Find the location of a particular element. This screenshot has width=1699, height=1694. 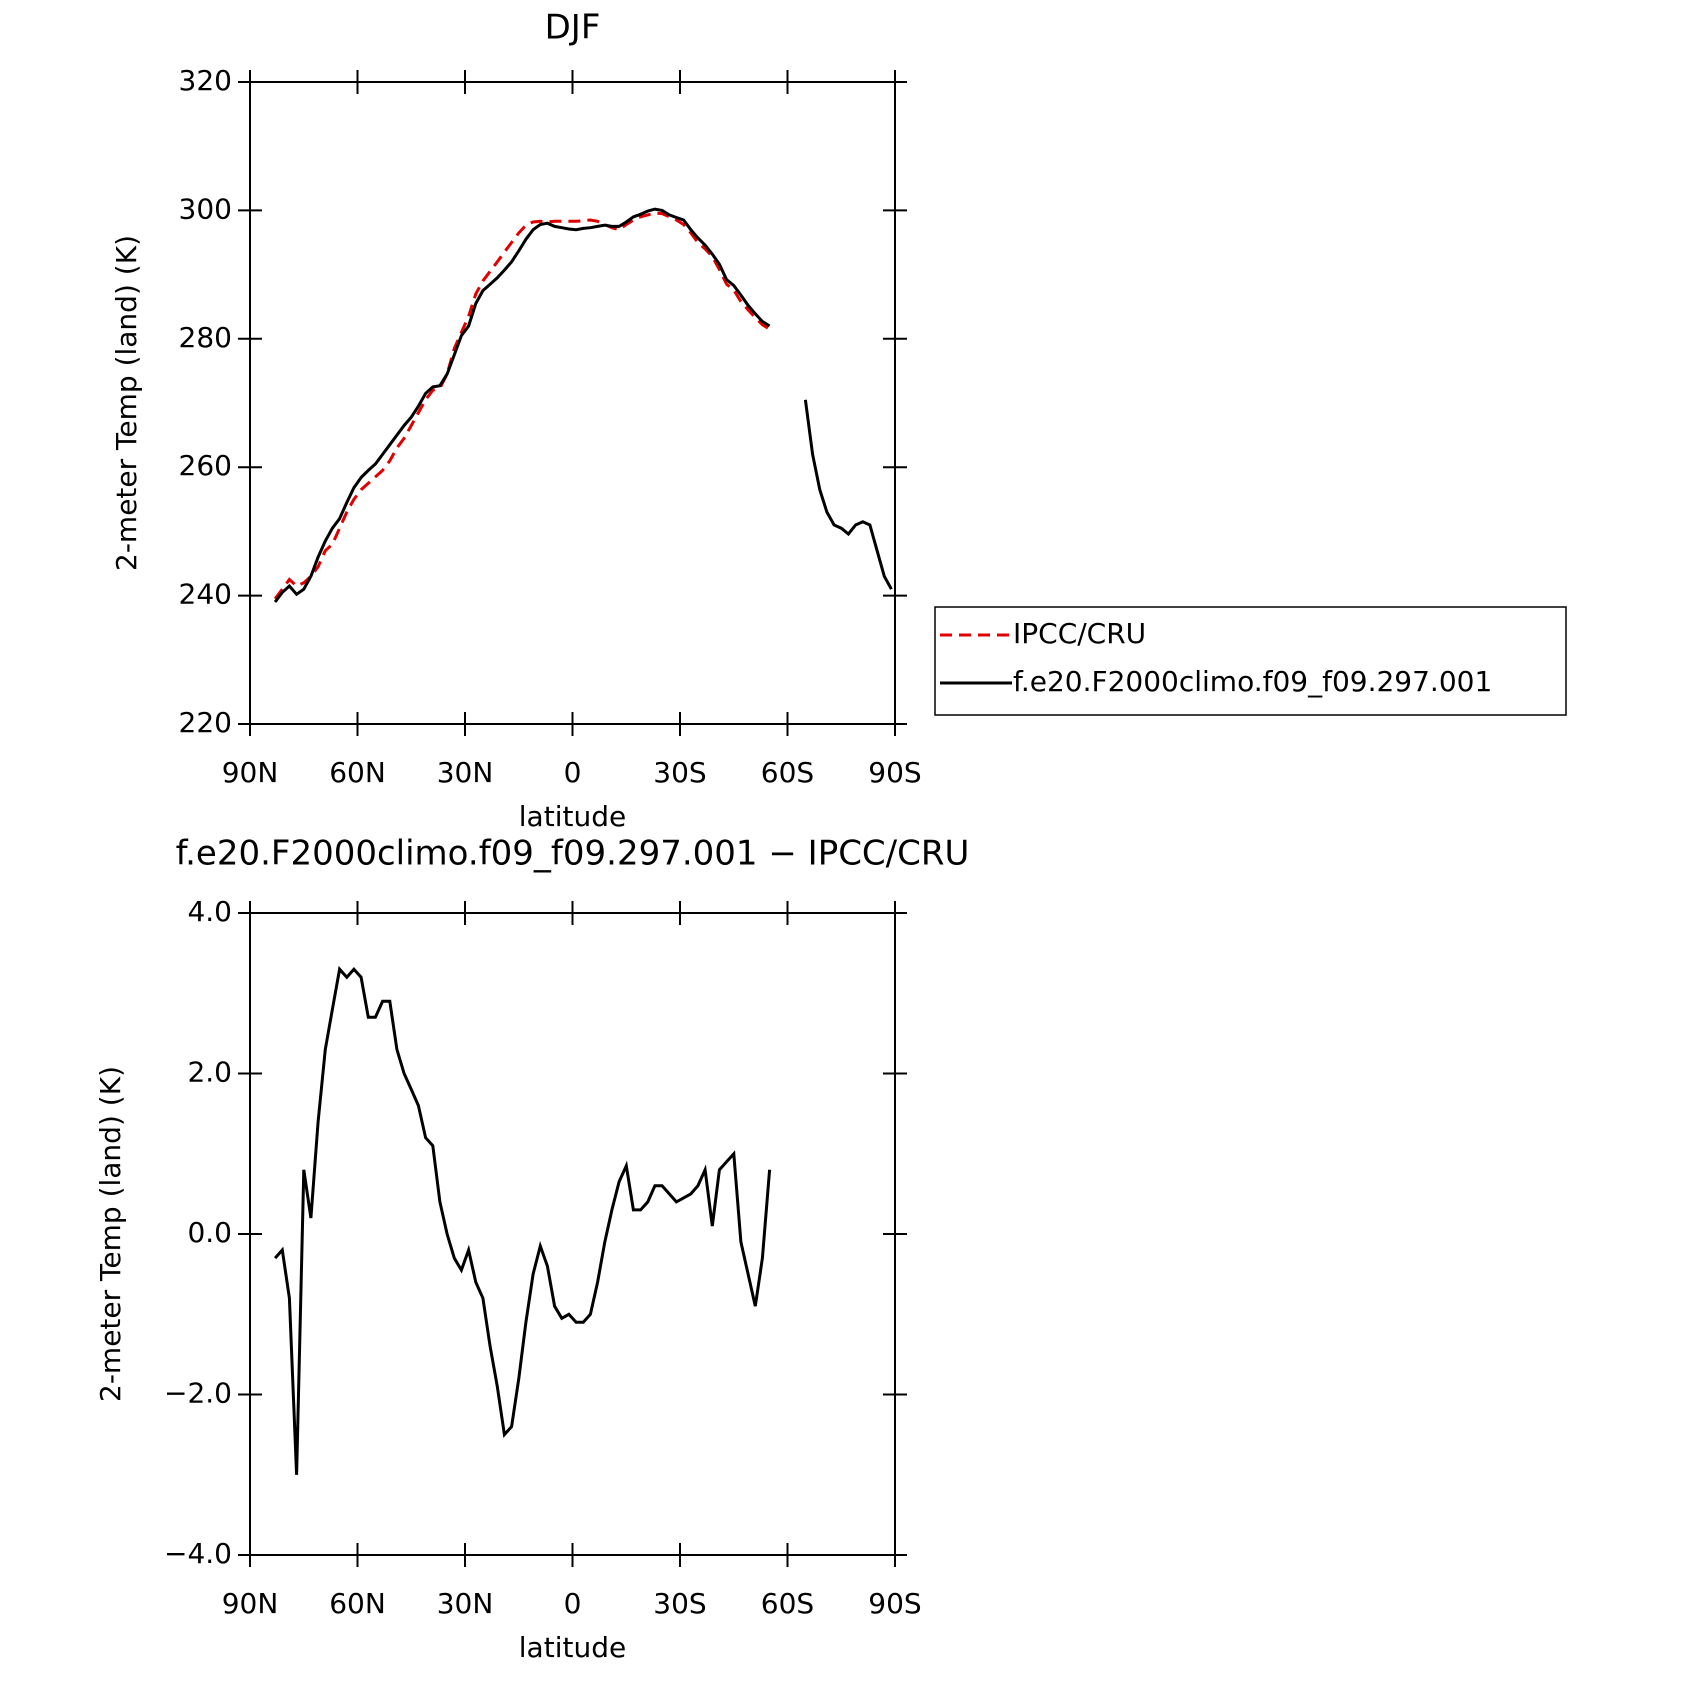

y-tick-label: −4.0 is located at coordinates (198, 1553).